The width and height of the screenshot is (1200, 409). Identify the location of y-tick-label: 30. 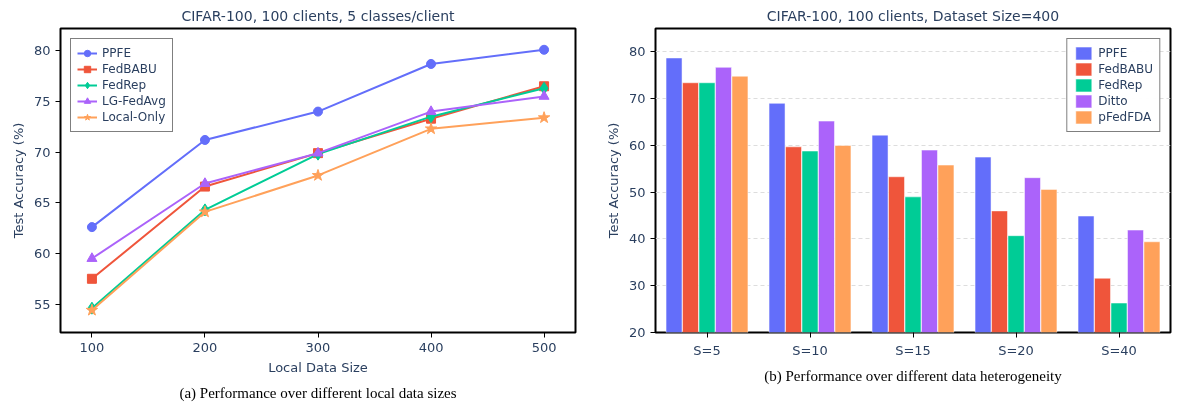
(637, 286).